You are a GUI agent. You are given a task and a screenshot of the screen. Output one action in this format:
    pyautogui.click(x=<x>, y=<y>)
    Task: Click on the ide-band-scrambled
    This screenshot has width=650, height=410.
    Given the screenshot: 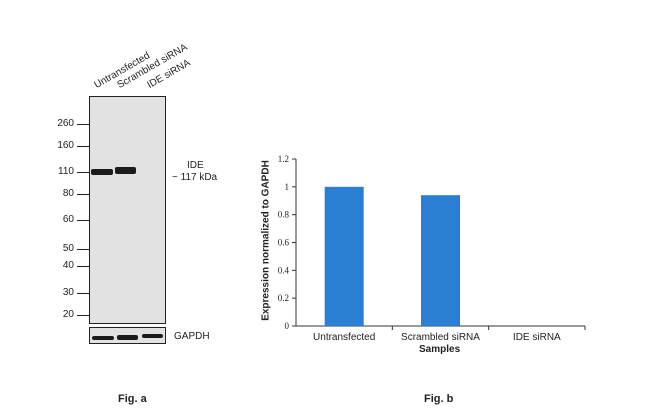 What is the action you would take?
    pyautogui.click(x=125, y=170)
    